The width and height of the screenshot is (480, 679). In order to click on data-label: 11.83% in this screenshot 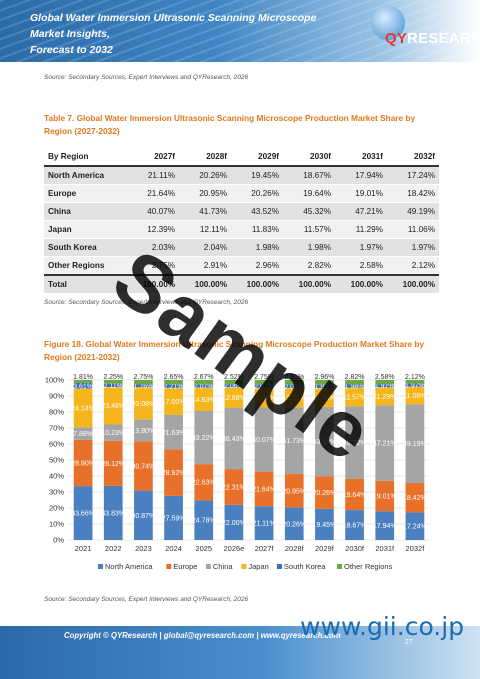, I will do `click(324, 398)`.